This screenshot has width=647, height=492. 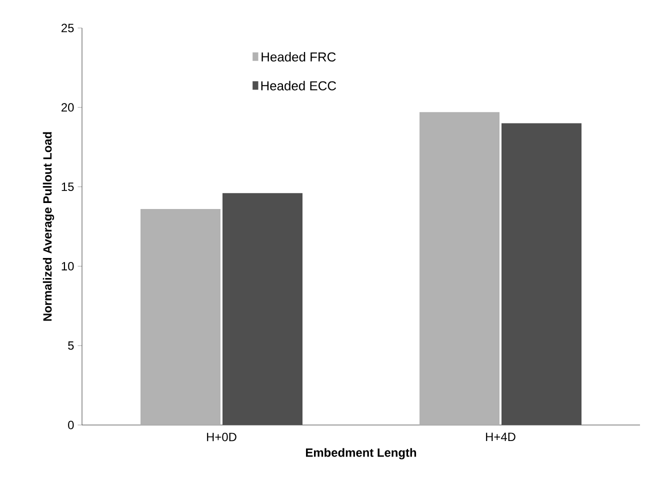 What do you see at coordinates (298, 85) in the screenshot?
I see `legend-label: Headed ECC` at bounding box center [298, 85].